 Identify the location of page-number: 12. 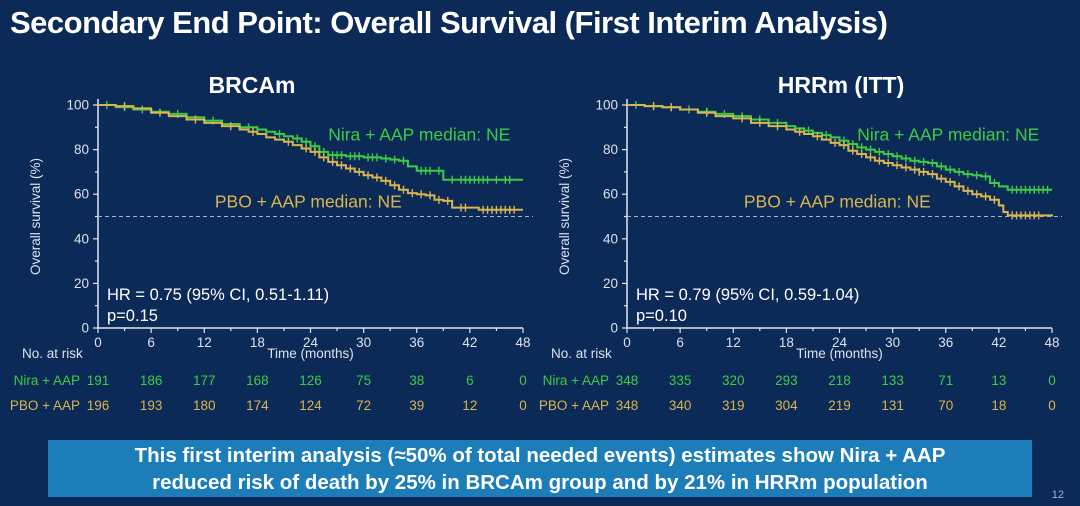
(1057, 495).